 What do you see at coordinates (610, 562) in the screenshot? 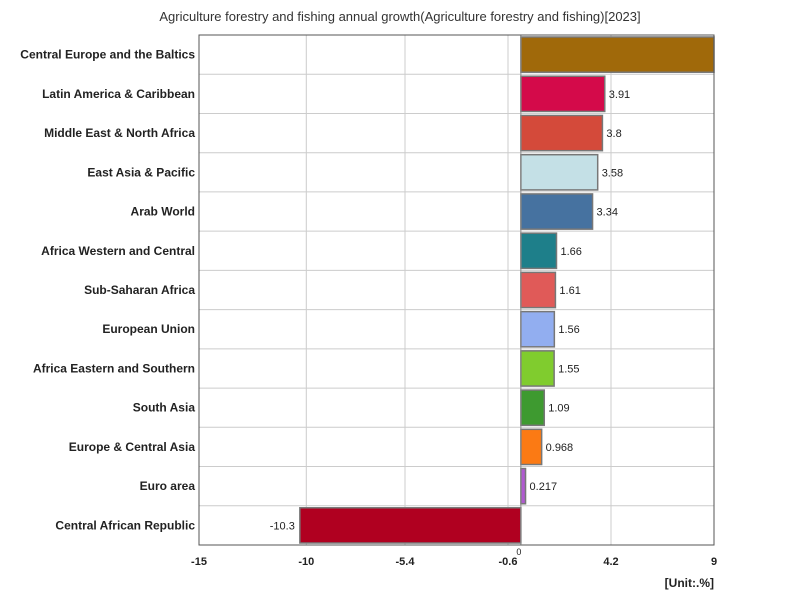
I see `tick-label: 4.2` at bounding box center [610, 562].